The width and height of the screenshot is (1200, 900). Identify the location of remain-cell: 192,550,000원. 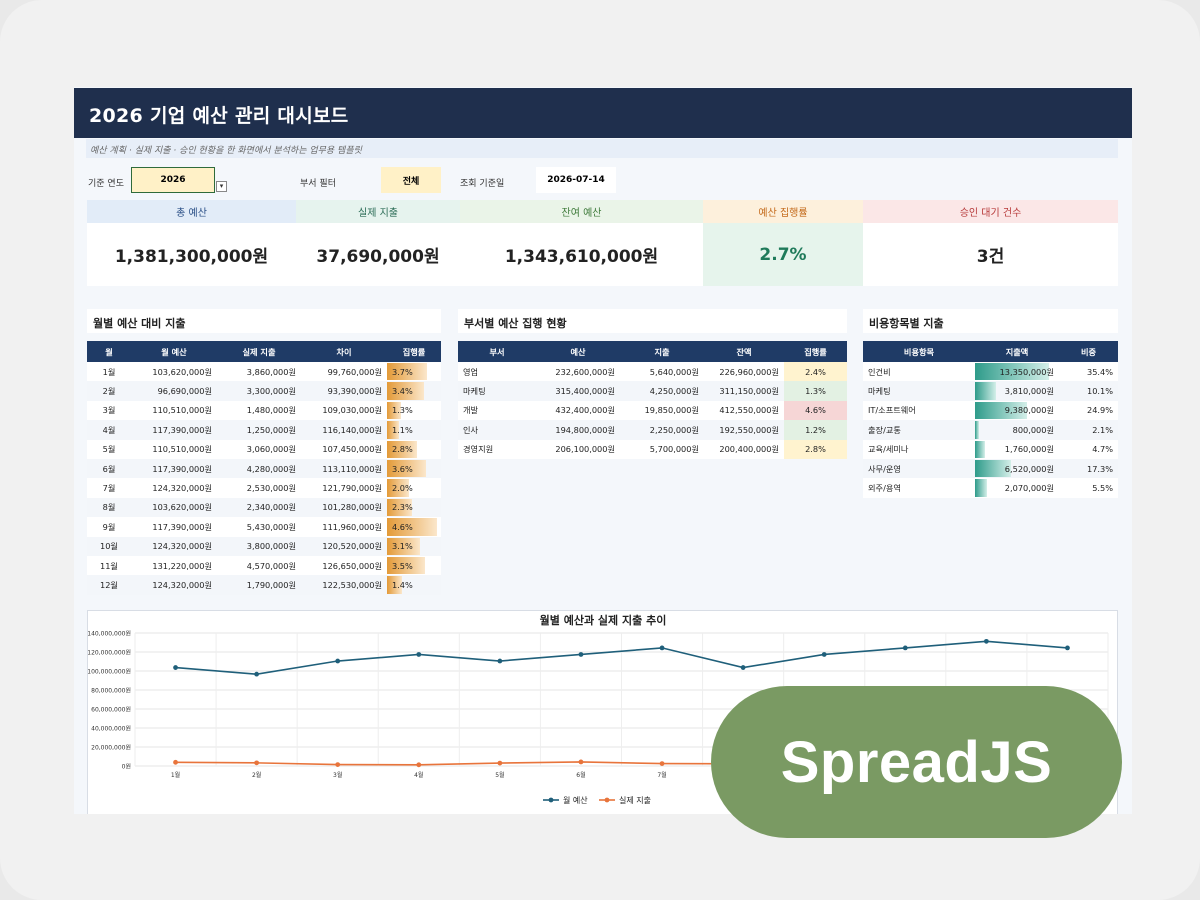
(744, 430).